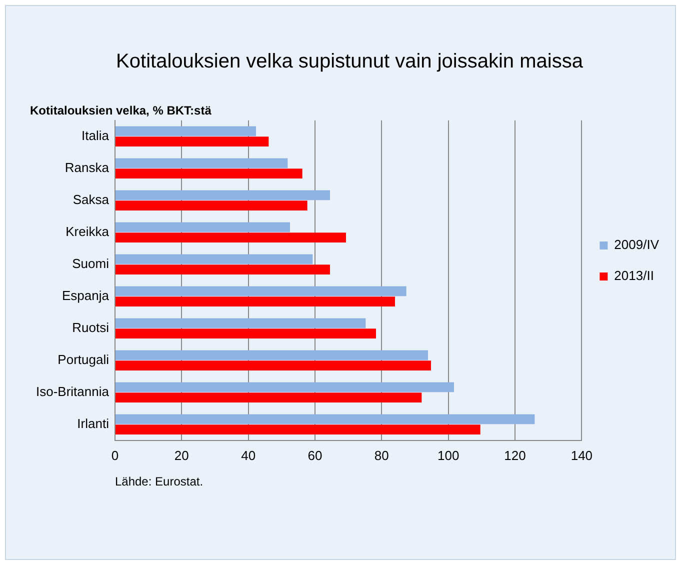  I want to click on chart-subtitle: Kotitalouksien velka, % BKT:stä, so click(121, 111).